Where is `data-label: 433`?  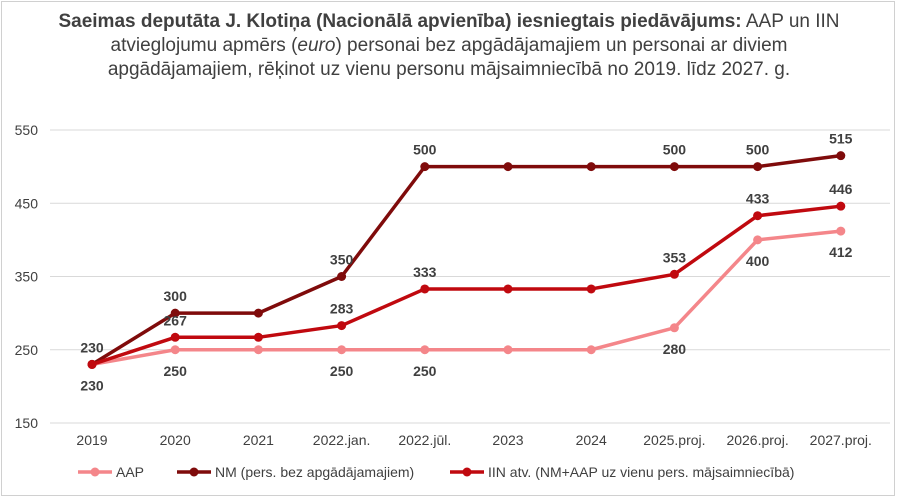
data-label: 433 is located at coordinates (758, 199).